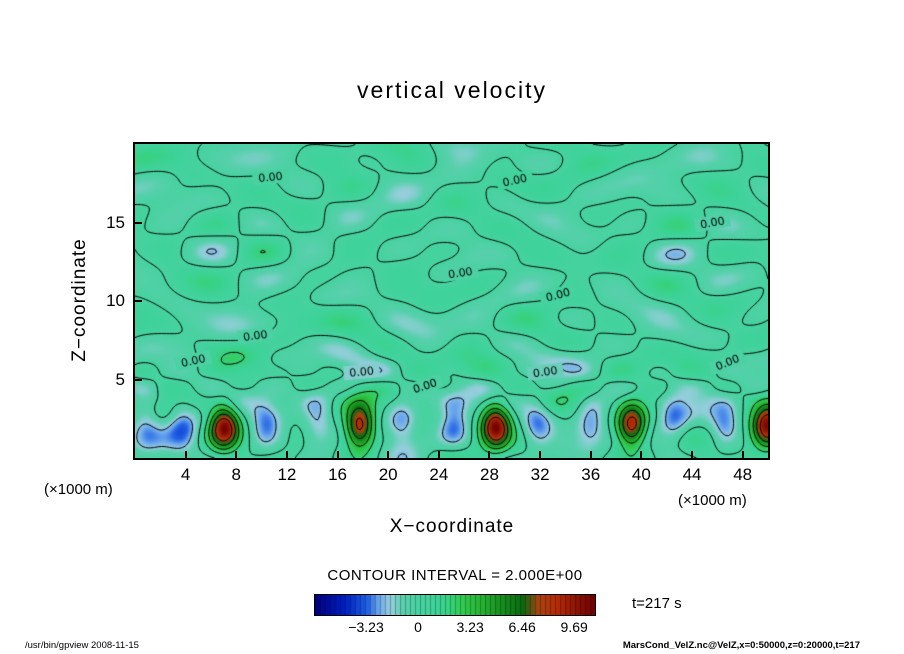 This screenshot has height=654, width=904. I want to click on x-tick-label: 24, so click(439, 474).